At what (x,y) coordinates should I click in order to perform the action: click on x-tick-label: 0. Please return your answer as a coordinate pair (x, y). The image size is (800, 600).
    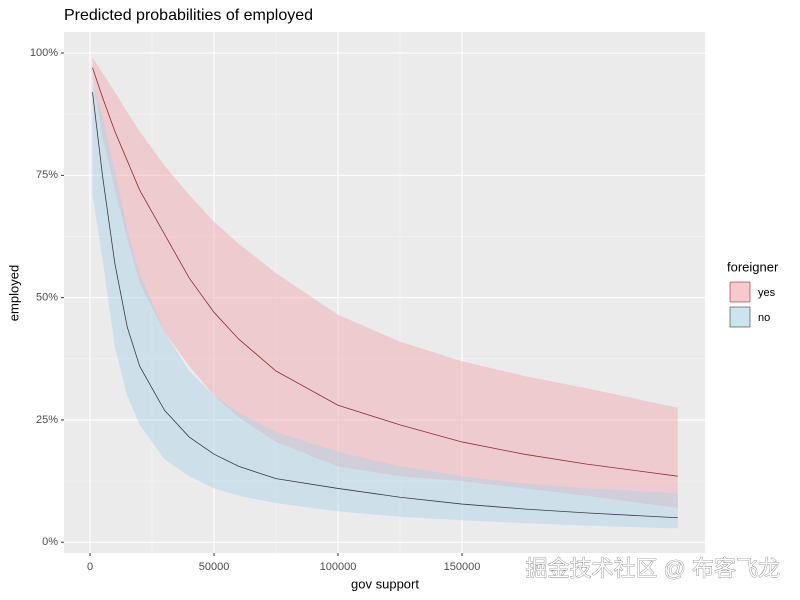
    Looking at the image, I should click on (90, 567).